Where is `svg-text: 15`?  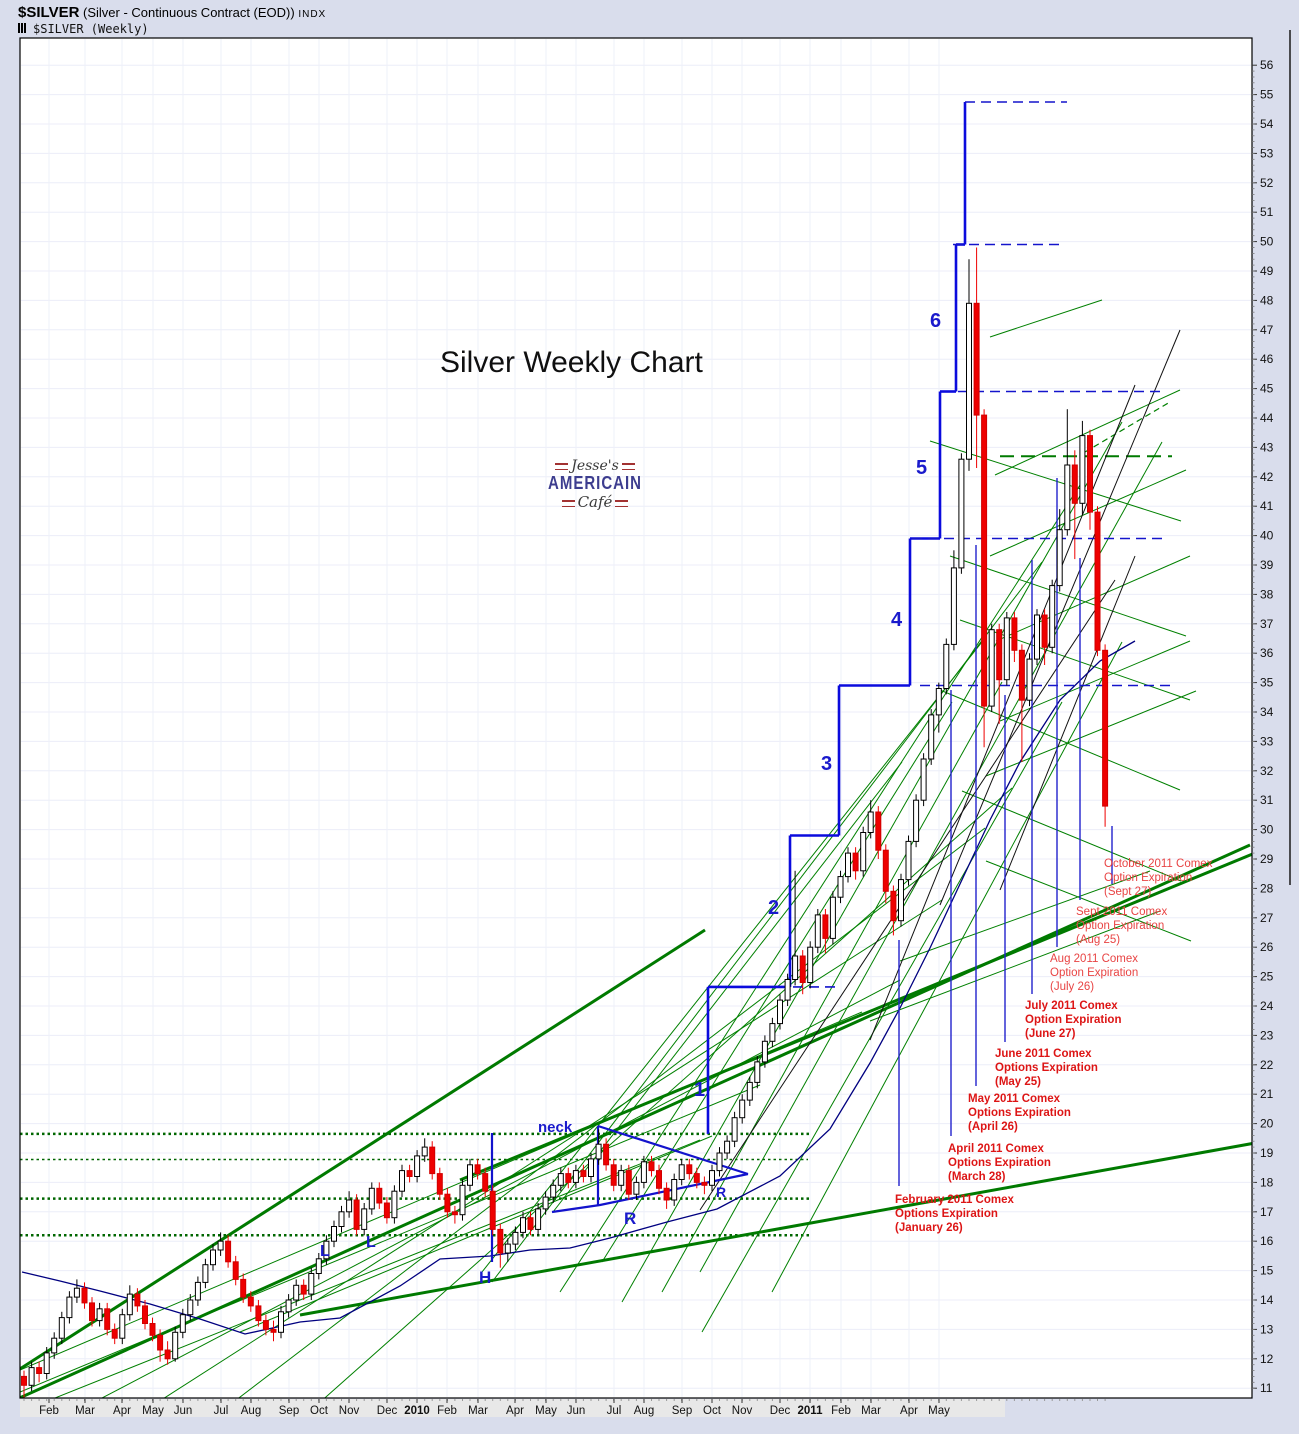 svg-text: 15 is located at coordinates (1267, 1271).